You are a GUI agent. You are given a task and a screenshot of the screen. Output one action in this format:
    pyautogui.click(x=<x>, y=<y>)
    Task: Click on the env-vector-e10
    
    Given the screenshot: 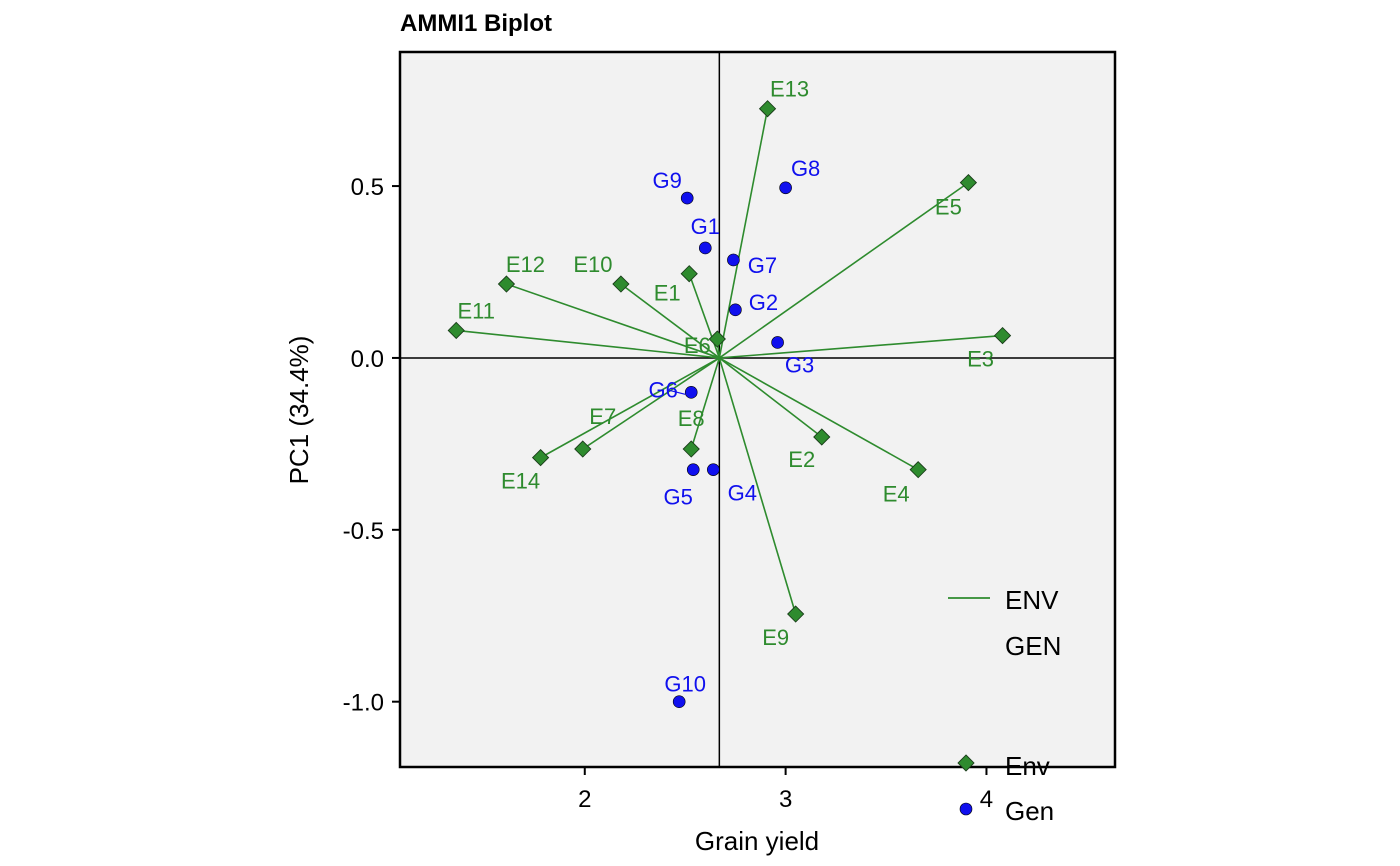 What is the action you would take?
    pyautogui.click(x=670, y=321)
    